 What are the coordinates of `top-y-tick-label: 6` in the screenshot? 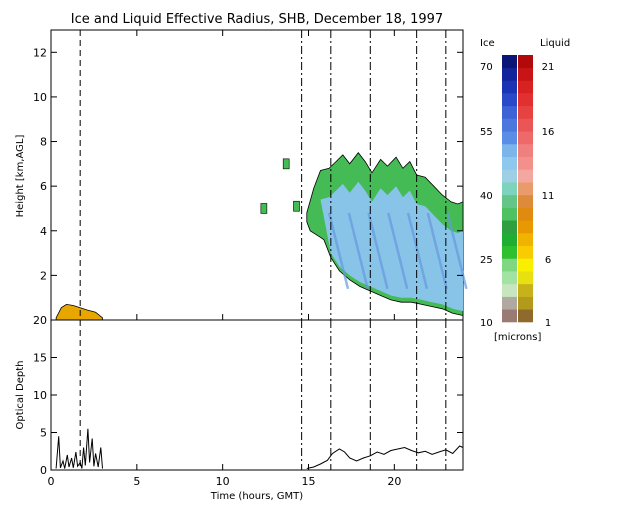 It's located at (43, 186).